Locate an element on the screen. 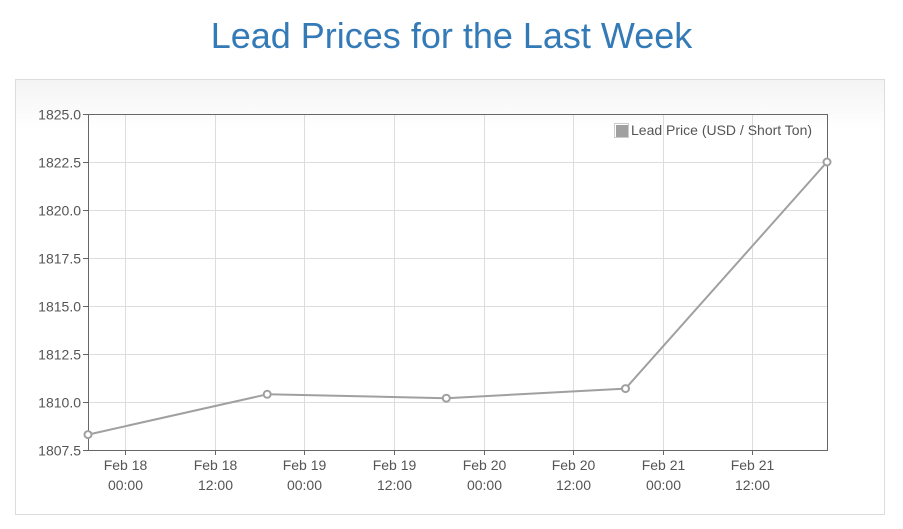  legend: Lead Price (USD / Short Ton) is located at coordinates (713, 130).